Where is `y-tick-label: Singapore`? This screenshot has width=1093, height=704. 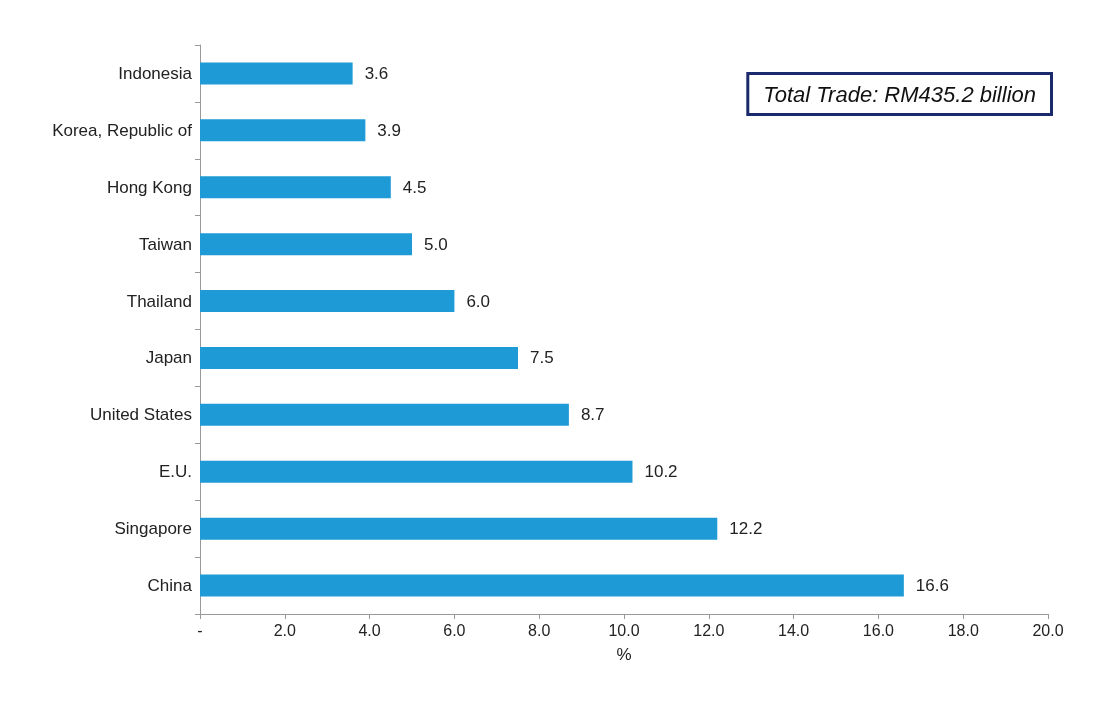 y-tick-label: Singapore is located at coordinates (153, 529).